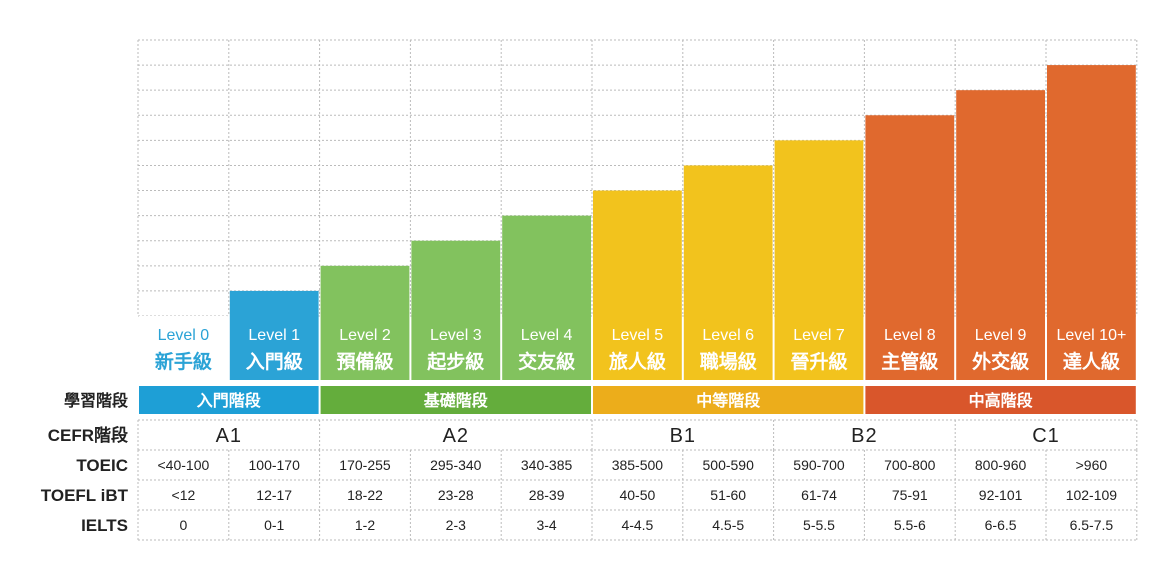  What do you see at coordinates (638, 465) in the screenshot?
I see `exam-cell: 385-500` at bounding box center [638, 465].